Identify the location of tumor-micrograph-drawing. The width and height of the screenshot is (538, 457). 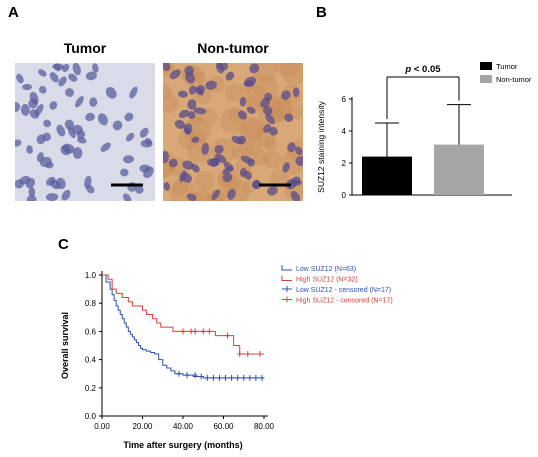
(85, 132).